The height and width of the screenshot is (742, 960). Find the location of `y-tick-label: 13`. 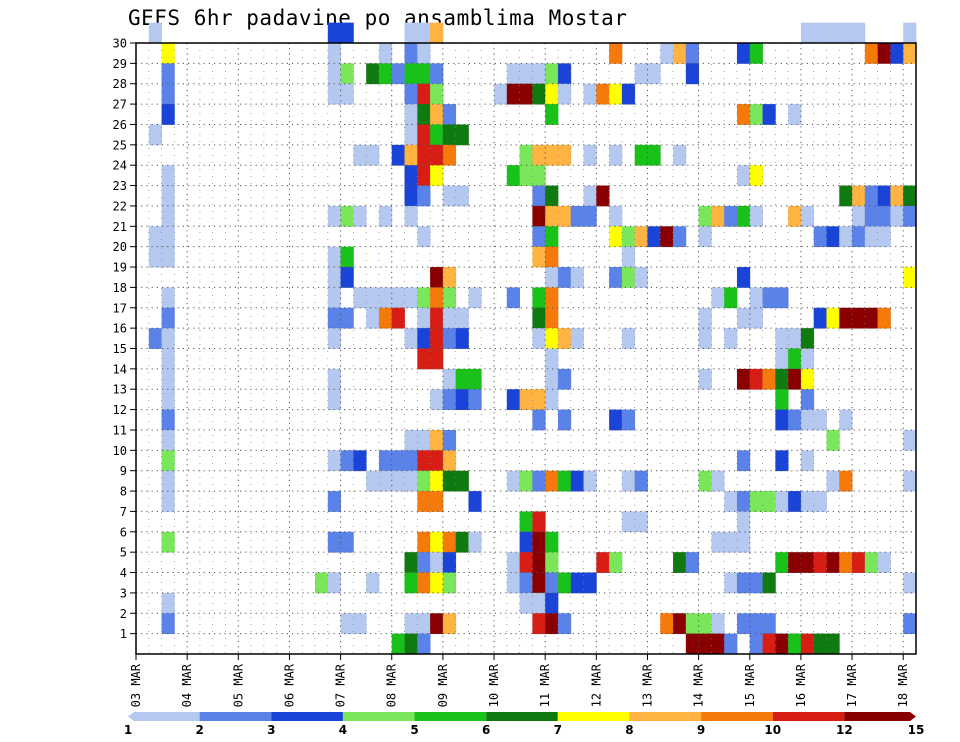

y-tick-label: 13 is located at coordinates (120, 390).